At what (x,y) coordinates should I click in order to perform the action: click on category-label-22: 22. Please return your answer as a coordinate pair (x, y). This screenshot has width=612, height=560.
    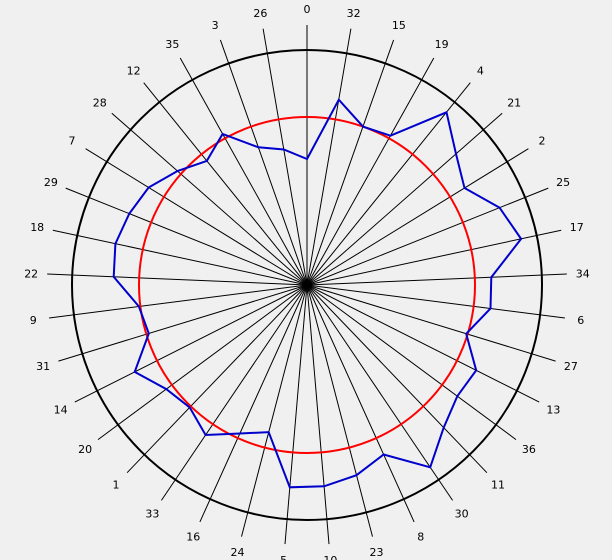
    Looking at the image, I should click on (31, 273).